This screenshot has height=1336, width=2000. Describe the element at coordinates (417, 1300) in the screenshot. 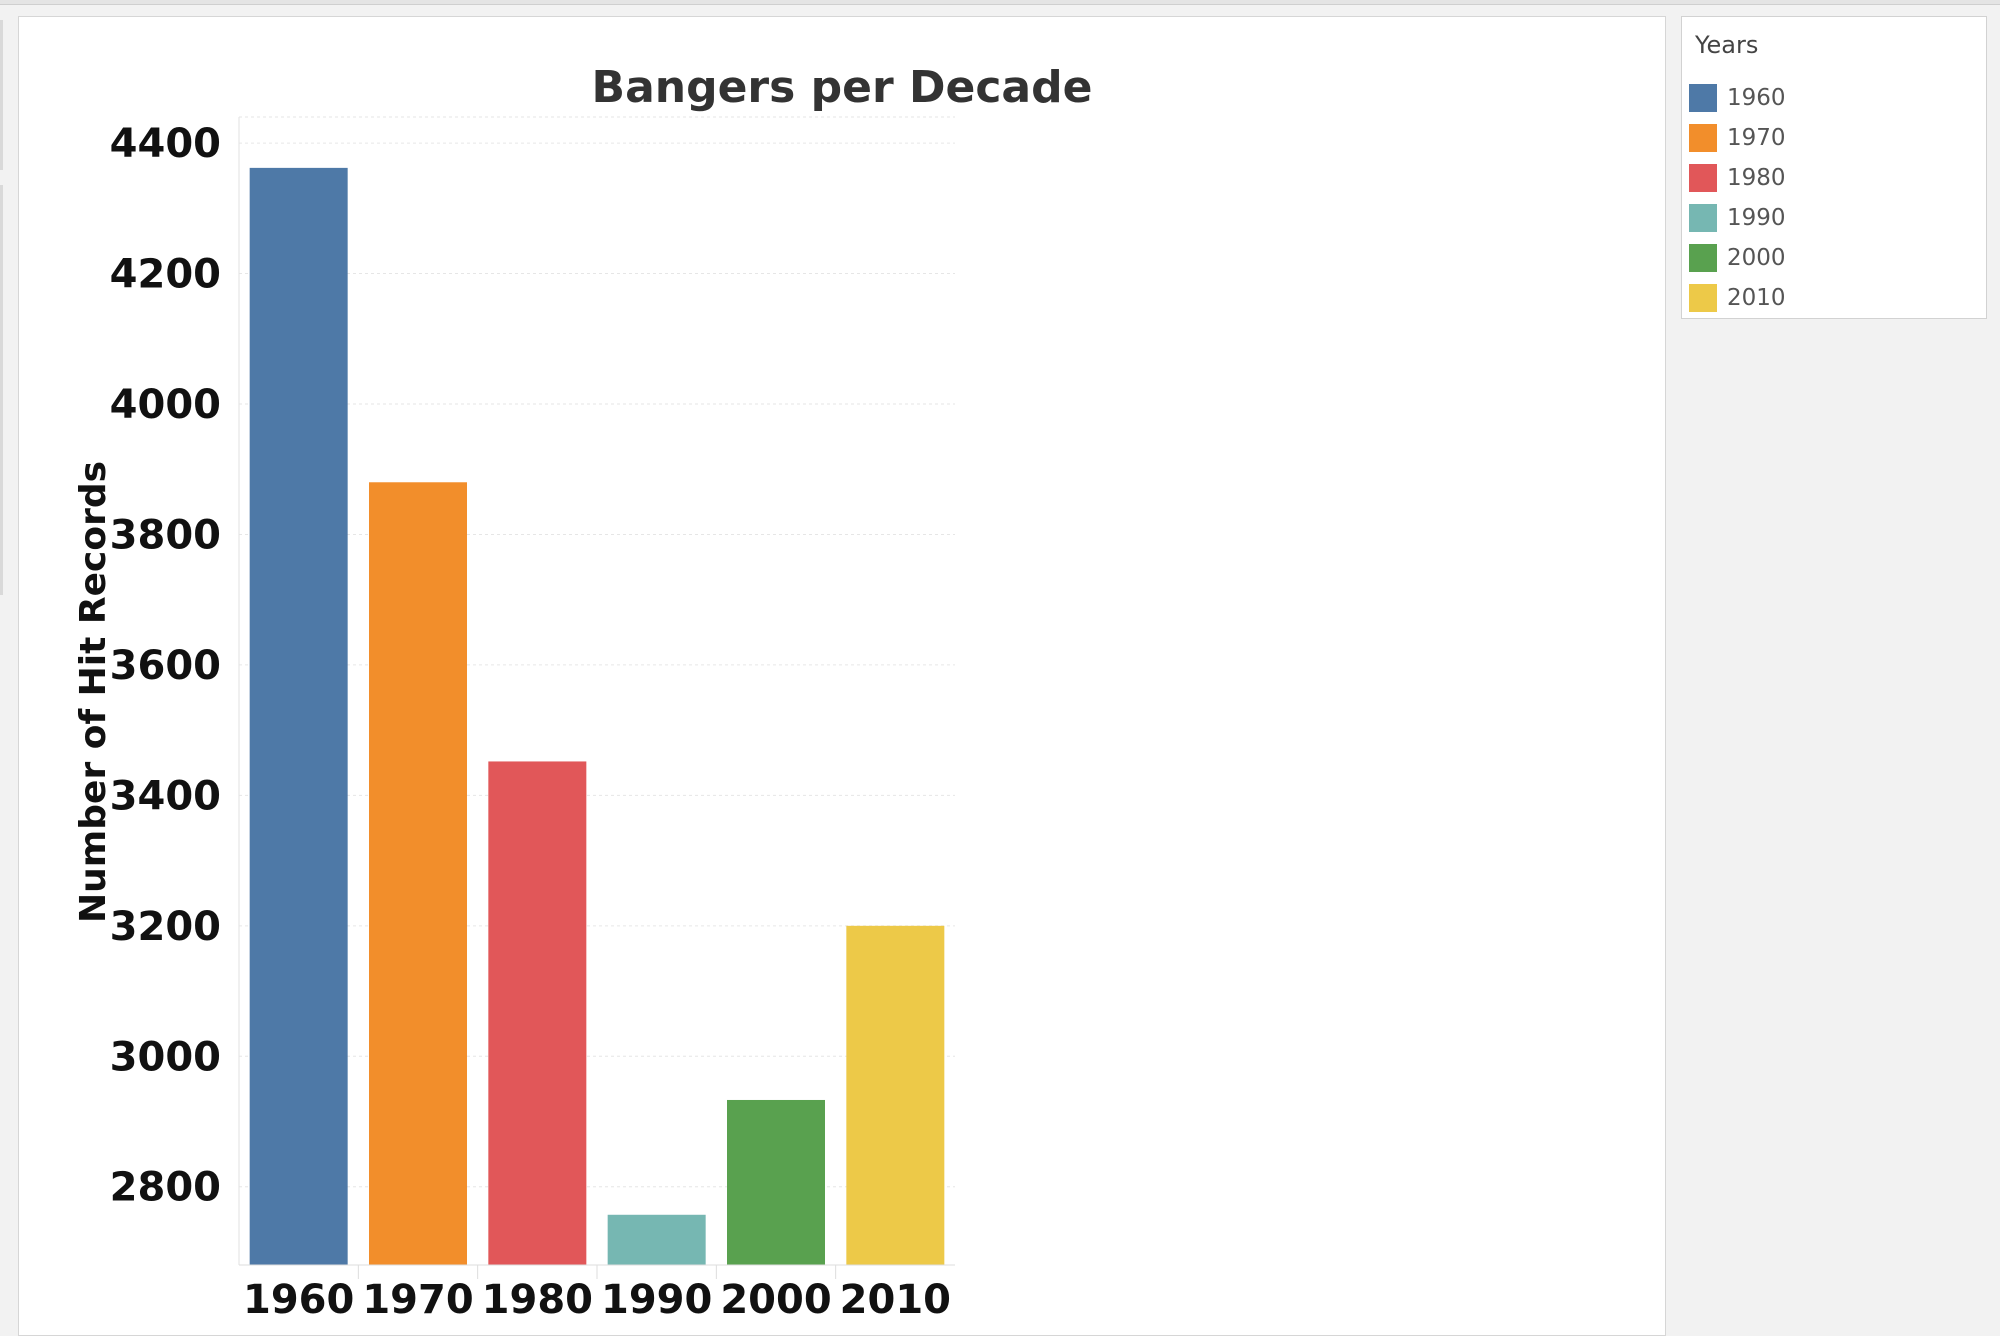

I see `x-tick-label: 1970` at that location.